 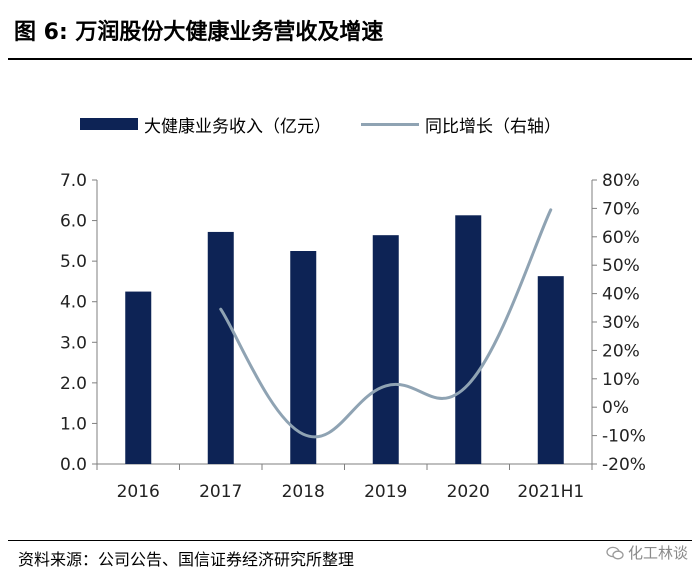 What do you see at coordinates (237, 126) in the screenshot?
I see `legend-bar-label: 大健康业务收入（亿元）` at bounding box center [237, 126].